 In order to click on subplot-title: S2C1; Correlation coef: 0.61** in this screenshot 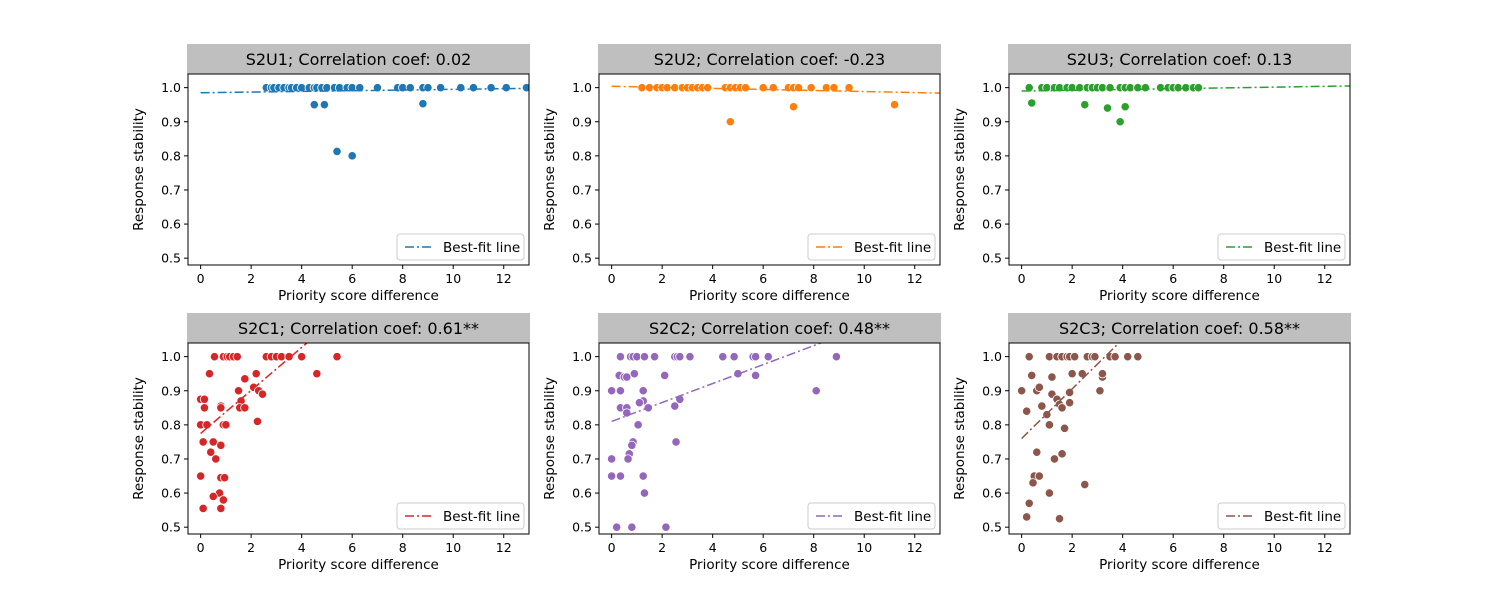, I will do `click(358, 328)`.